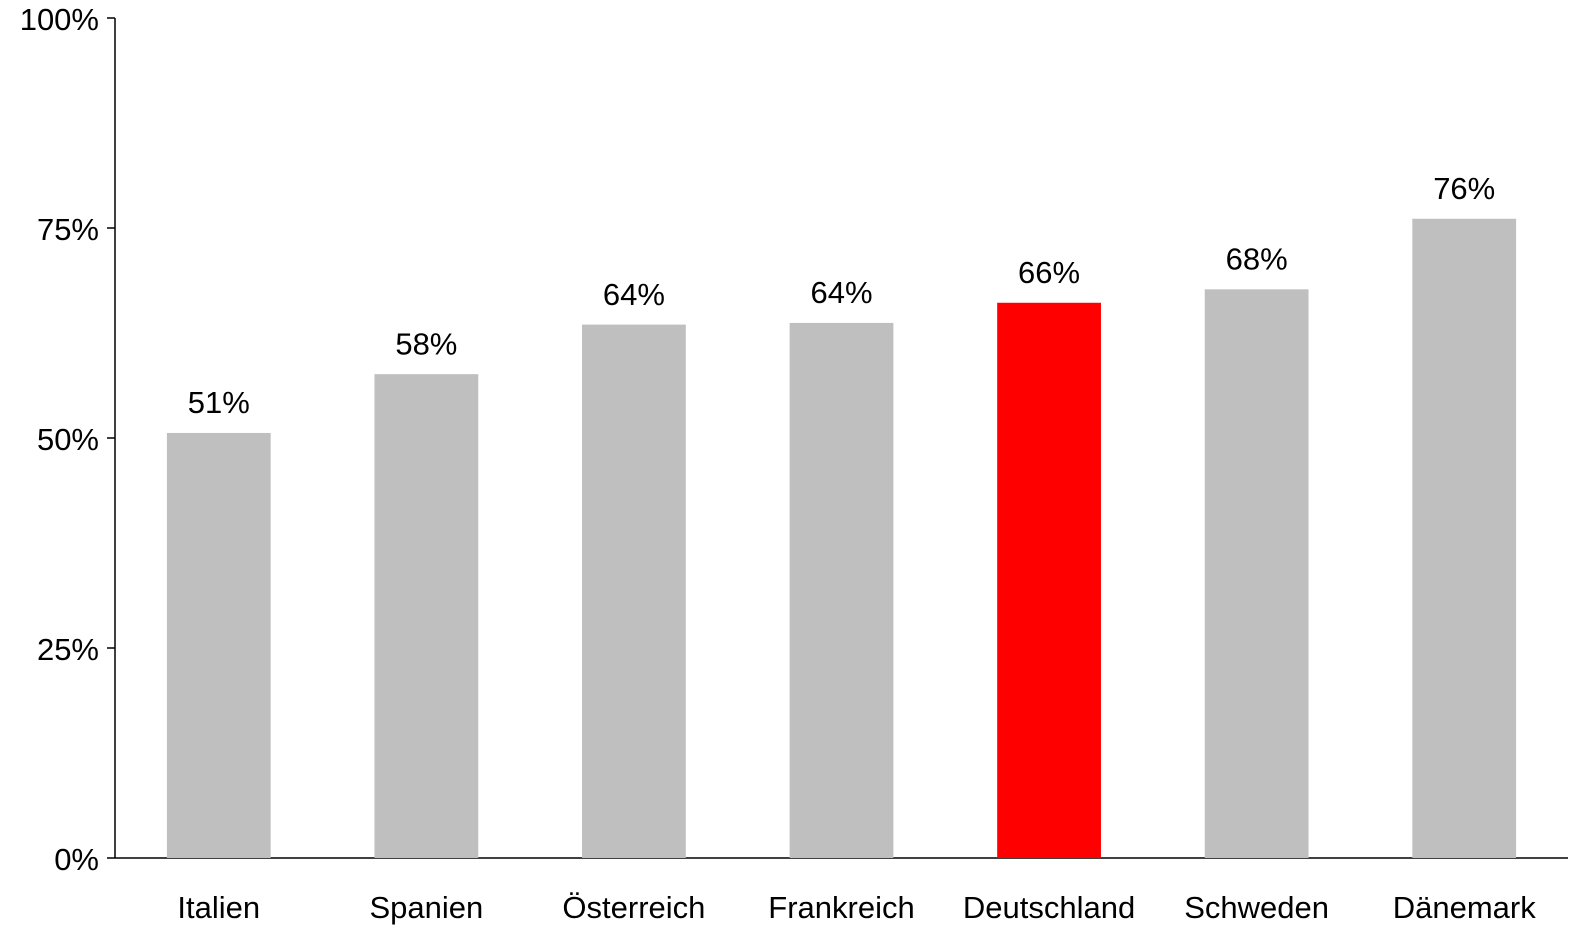  What do you see at coordinates (1464, 188) in the screenshot?
I see `value-label: 76%` at bounding box center [1464, 188].